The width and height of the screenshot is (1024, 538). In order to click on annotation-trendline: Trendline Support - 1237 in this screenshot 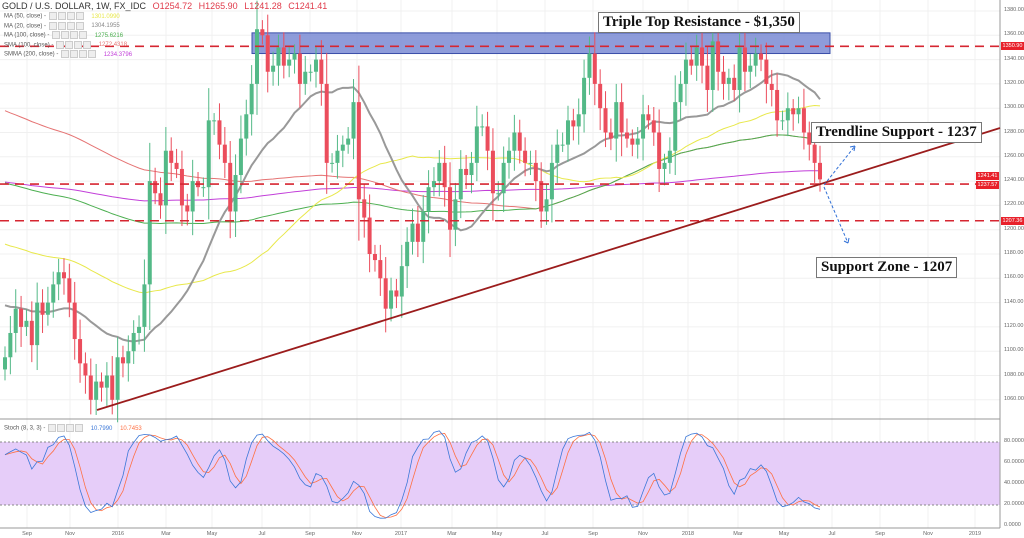, I will do `click(896, 132)`.